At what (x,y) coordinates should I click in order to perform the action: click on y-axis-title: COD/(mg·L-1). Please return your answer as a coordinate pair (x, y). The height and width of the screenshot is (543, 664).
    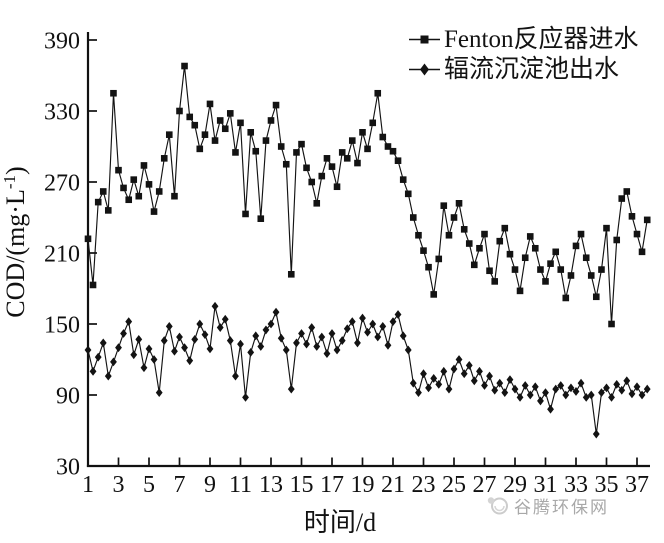
    Looking at the image, I should click on (15, 241).